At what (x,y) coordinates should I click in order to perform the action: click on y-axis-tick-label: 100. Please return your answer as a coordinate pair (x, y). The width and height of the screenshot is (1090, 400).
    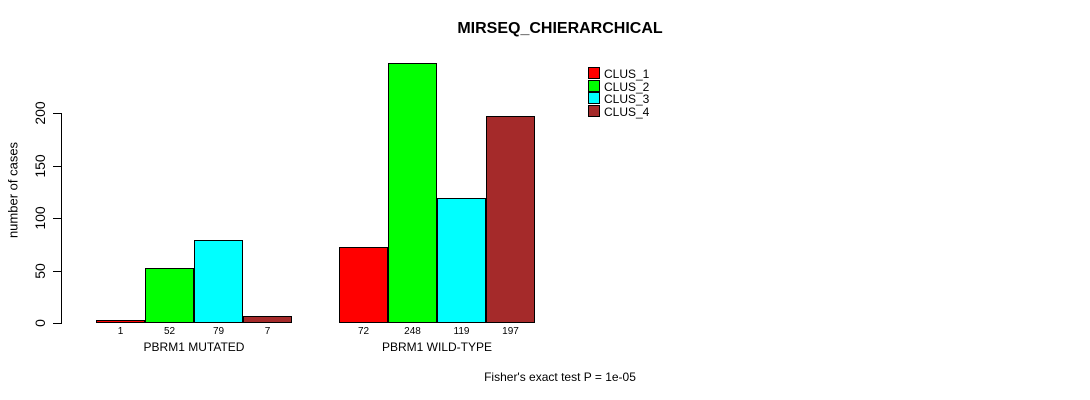
    Looking at the image, I should click on (40, 218).